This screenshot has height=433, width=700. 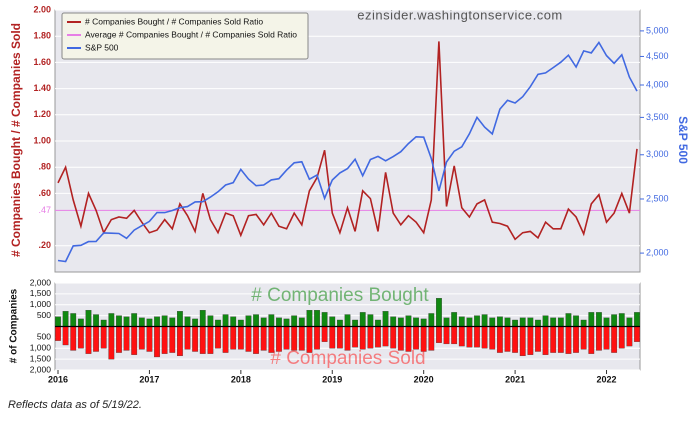 I want to click on y-axis-title: # Companies Bought / # Companies Sold, so click(x=16, y=140).